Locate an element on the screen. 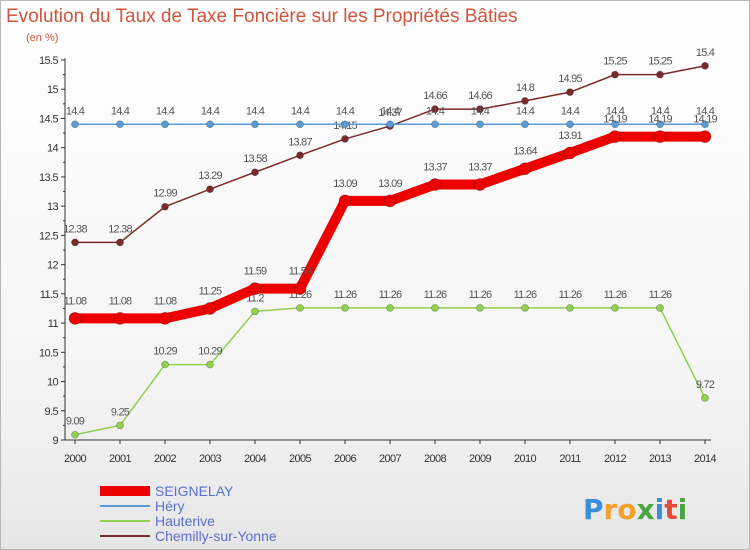 This screenshot has width=750, height=550. data-label-hauterive: 10.29 is located at coordinates (210, 352).